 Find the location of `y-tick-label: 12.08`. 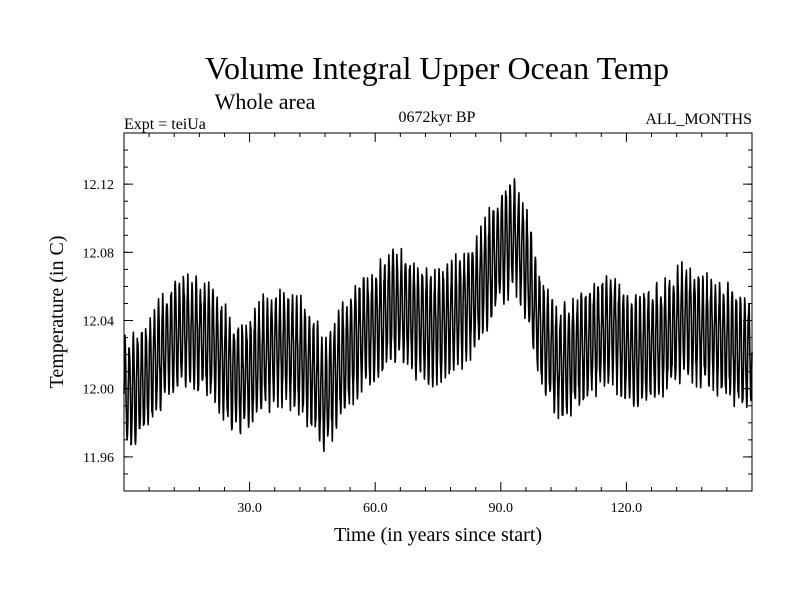

y-tick-label: 12.08 is located at coordinates (99, 253).